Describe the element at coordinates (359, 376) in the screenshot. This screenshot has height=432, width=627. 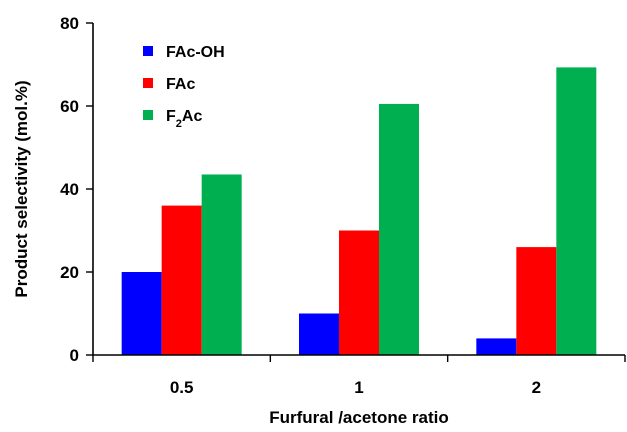
I see `x-ticks-group: 0.5 1 2` at that location.